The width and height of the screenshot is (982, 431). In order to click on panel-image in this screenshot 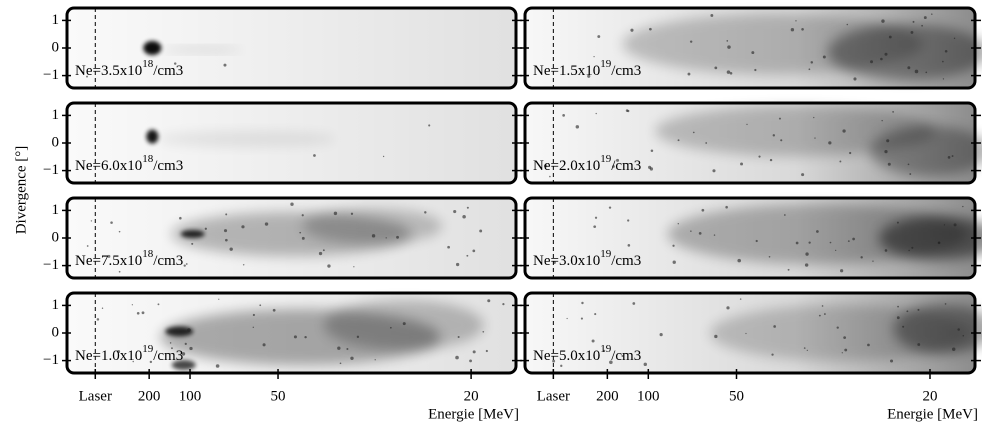, I will do `click(291, 48)`.